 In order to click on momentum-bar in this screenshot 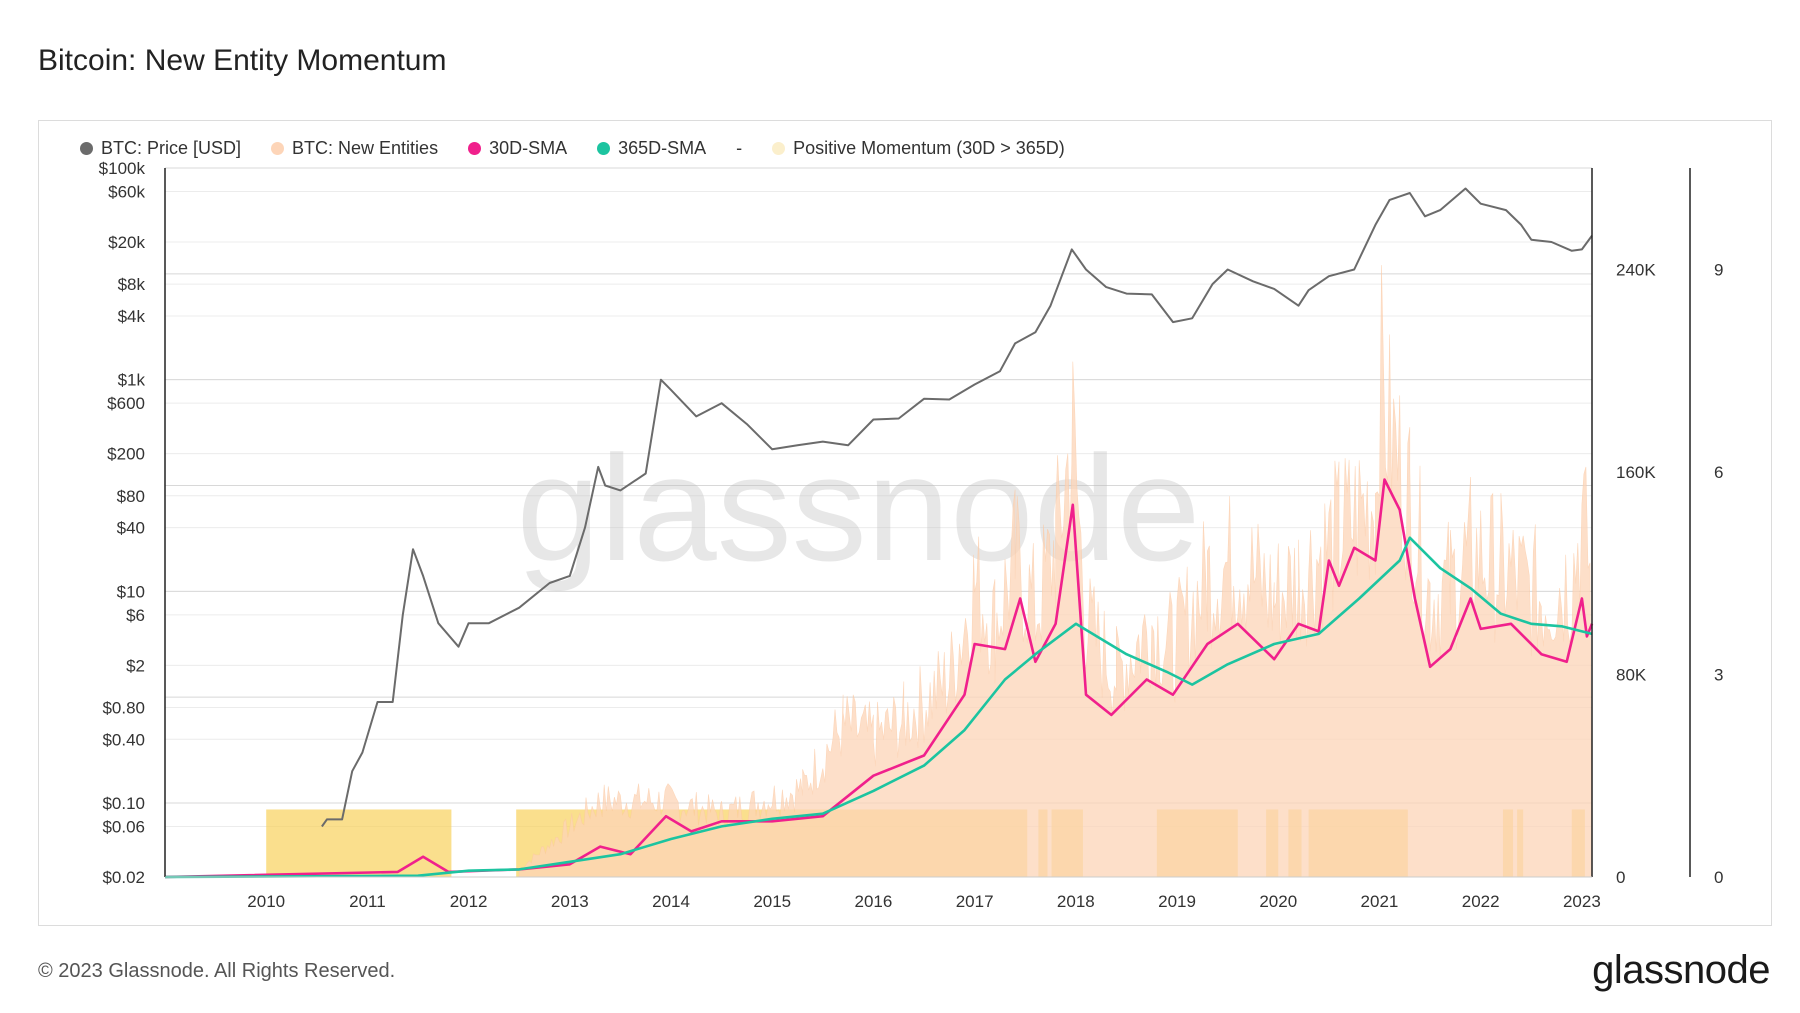, I will do `click(359, 843)`.